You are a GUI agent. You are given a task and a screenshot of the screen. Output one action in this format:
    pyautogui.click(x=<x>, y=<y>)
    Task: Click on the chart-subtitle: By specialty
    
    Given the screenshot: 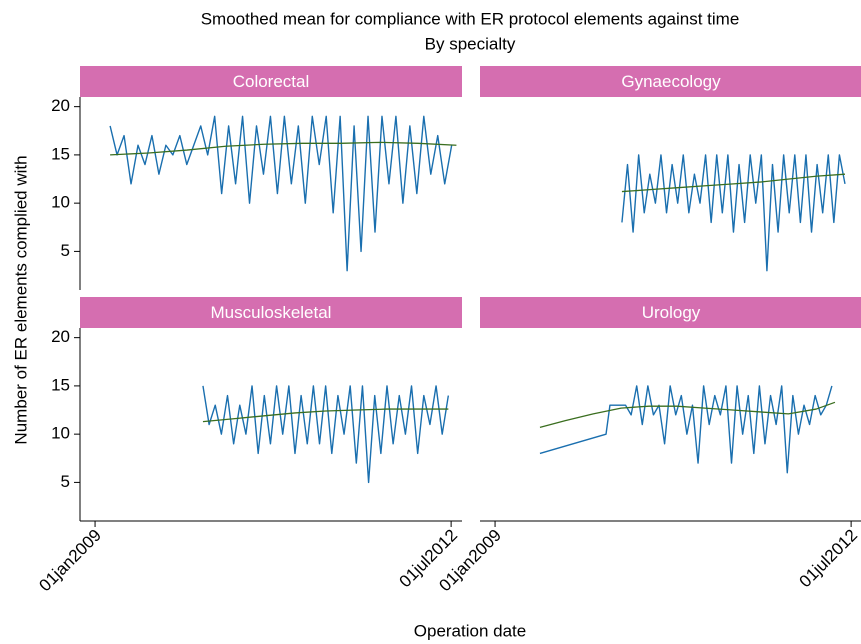 What is the action you would take?
    pyautogui.click(x=470, y=43)
    